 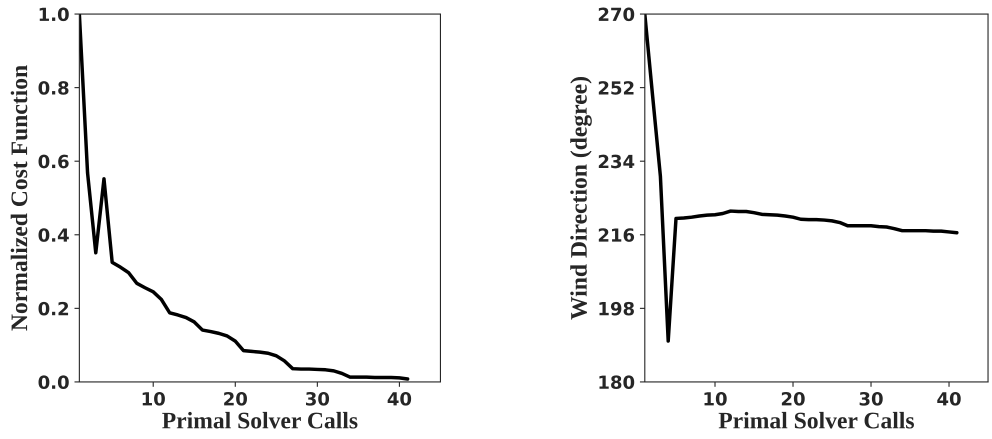 What do you see at coordinates (53, 309) in the screenshot?
I see `y-tick-label: 0.2` at bounding box center [53, 309].